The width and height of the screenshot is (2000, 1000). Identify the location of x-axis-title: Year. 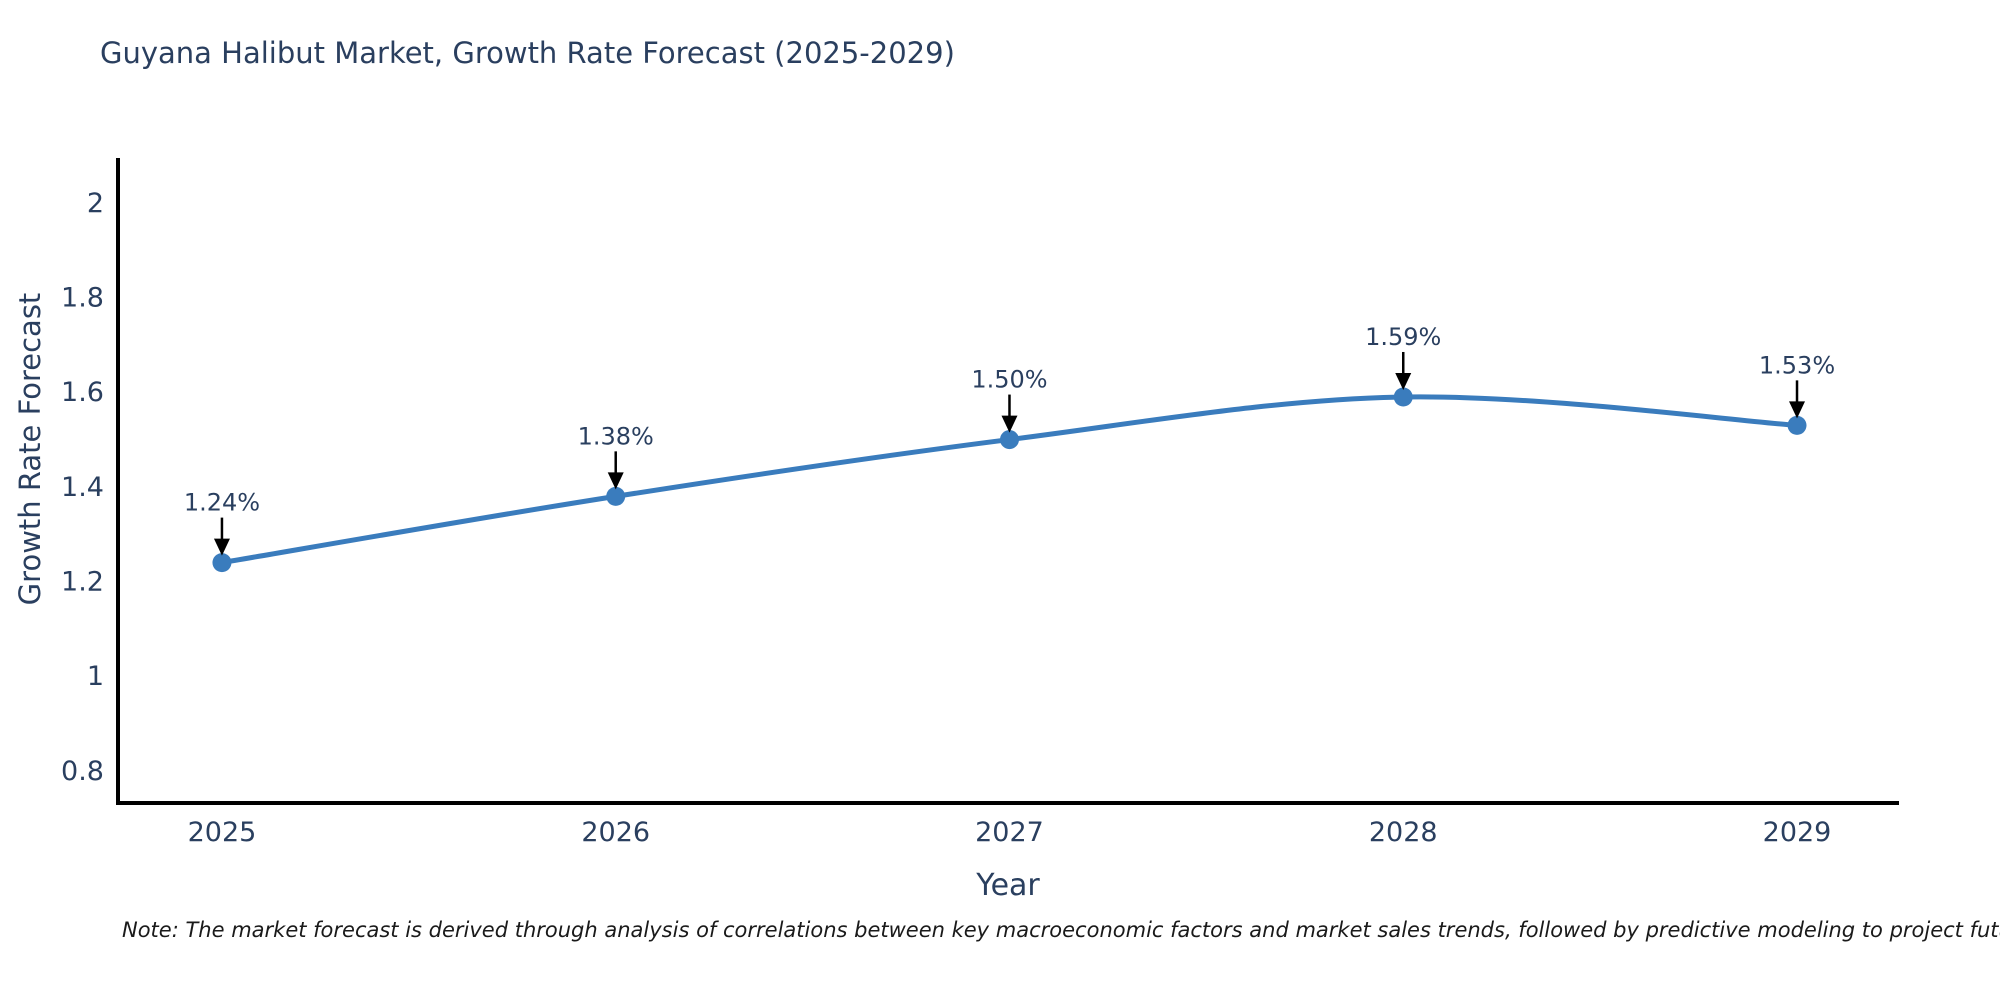
(1008, 885).